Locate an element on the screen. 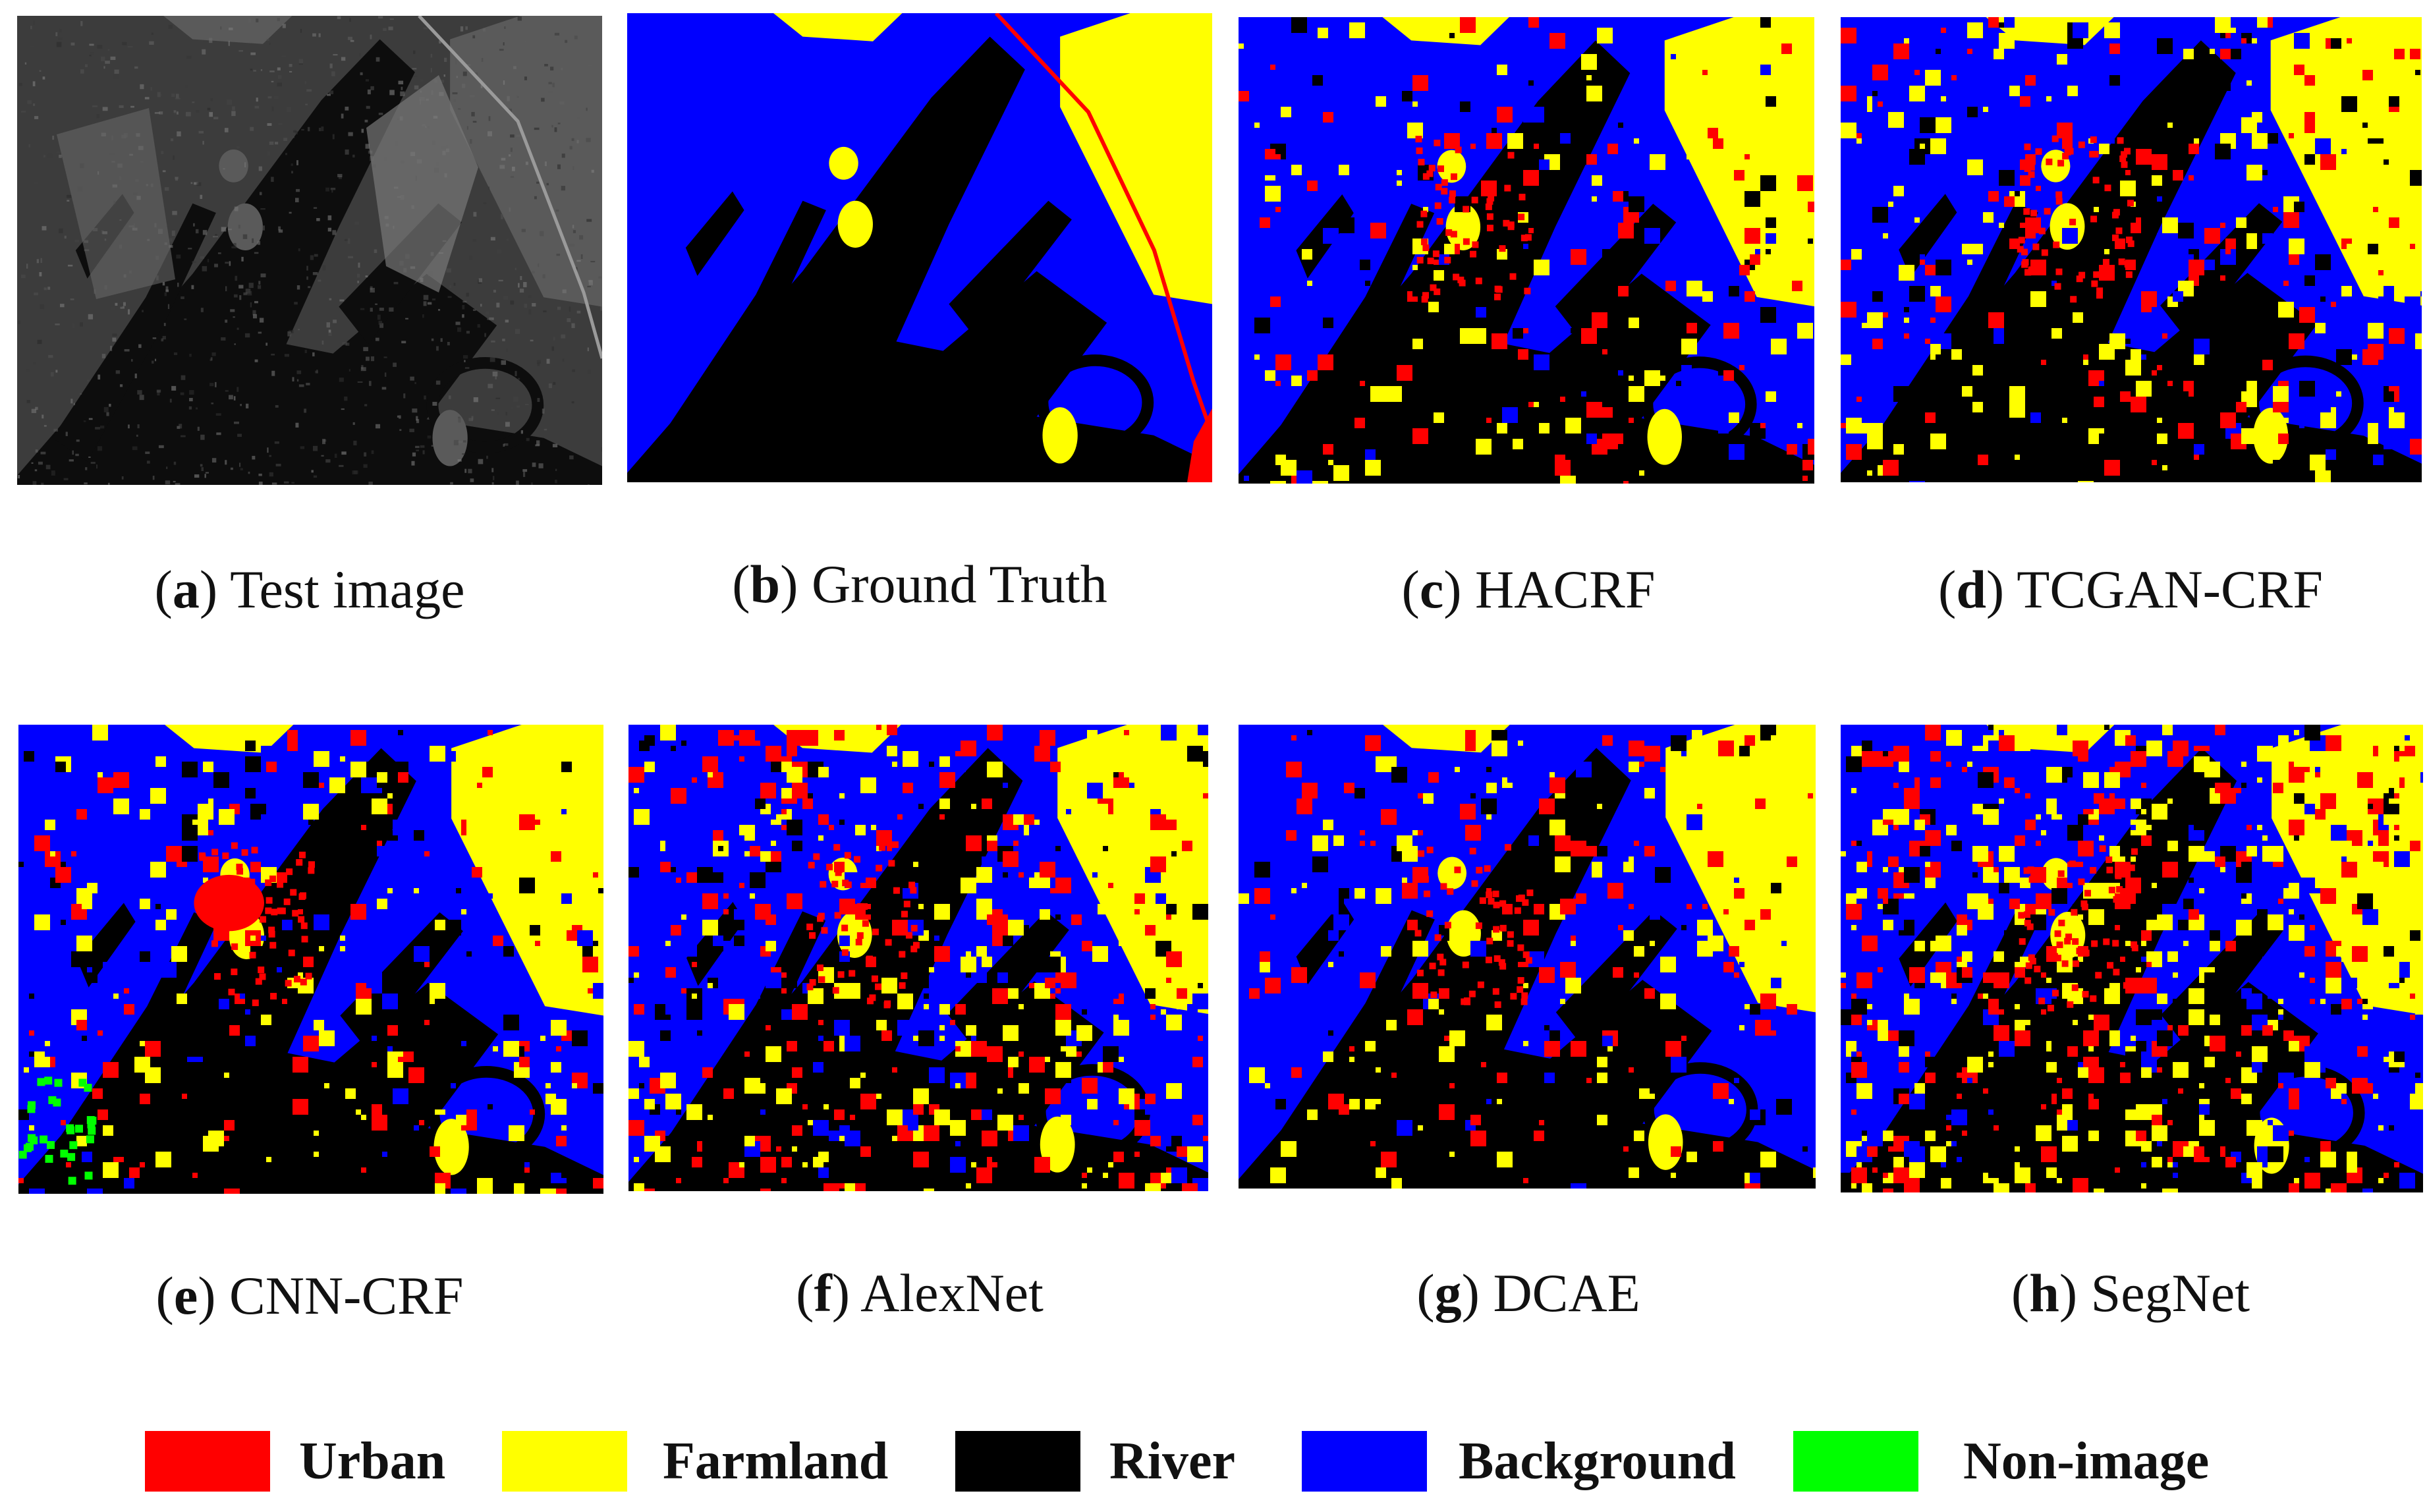  panel-d-tcgan-crf is located at coordinates (2131, 249).